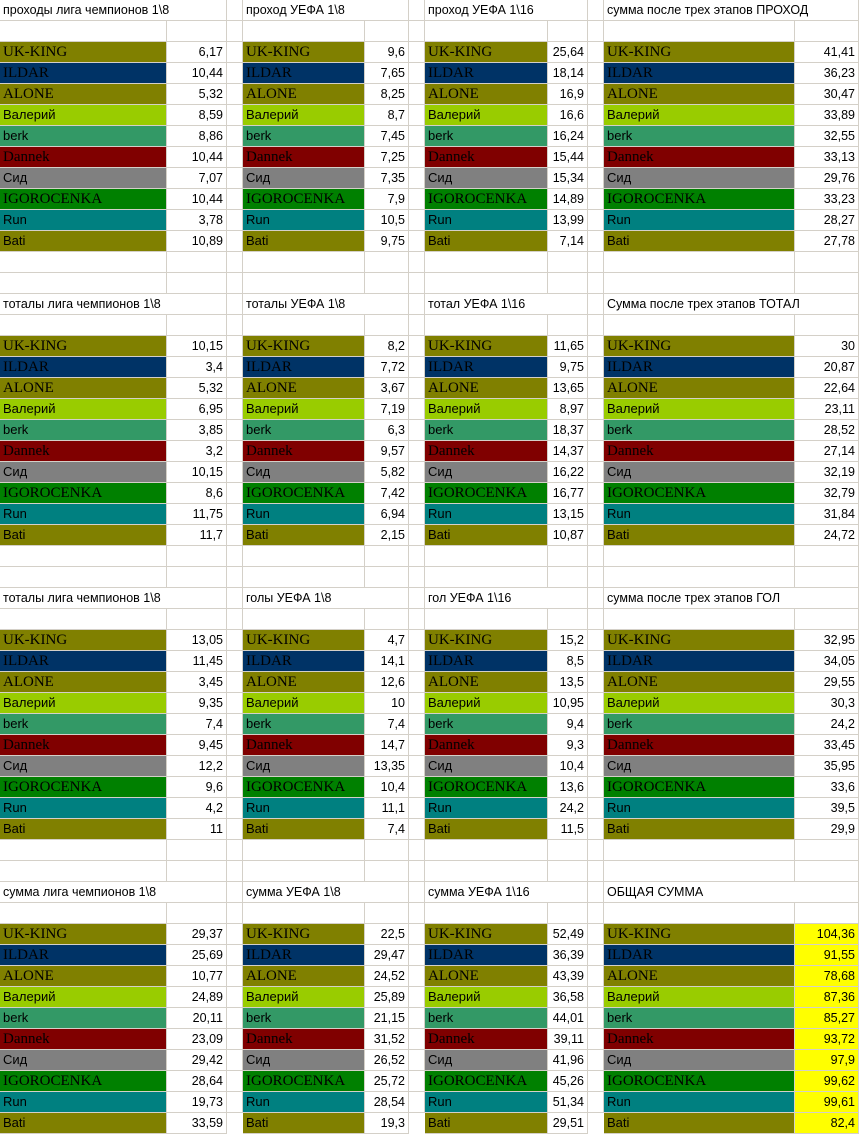 The height and width of the screenshot is (1134, 859). What do you see at coordinates (827, 178) in the screenshot?
I see `score-cell-сид: 29,76` at bounding box center [827, 178].